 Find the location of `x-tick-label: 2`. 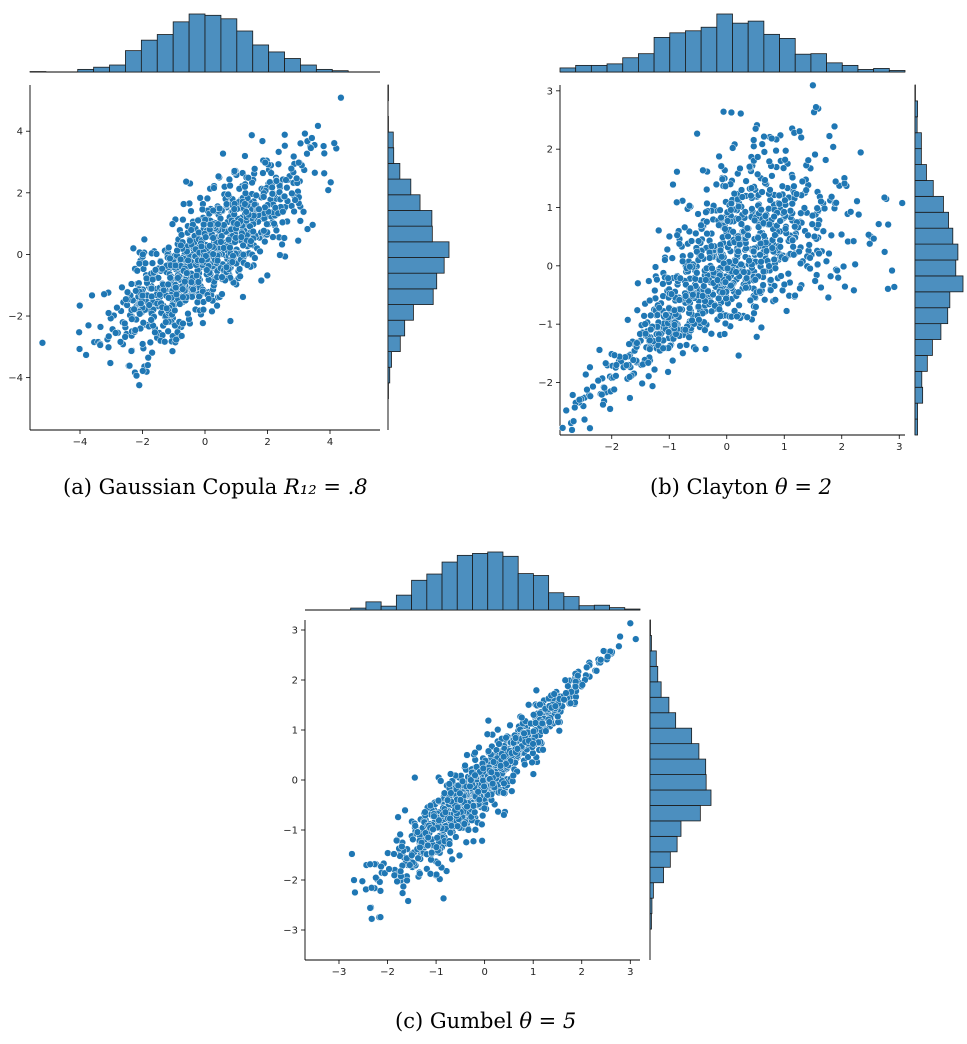

x-tick-label: 2 is located at coordinates (267, 442).